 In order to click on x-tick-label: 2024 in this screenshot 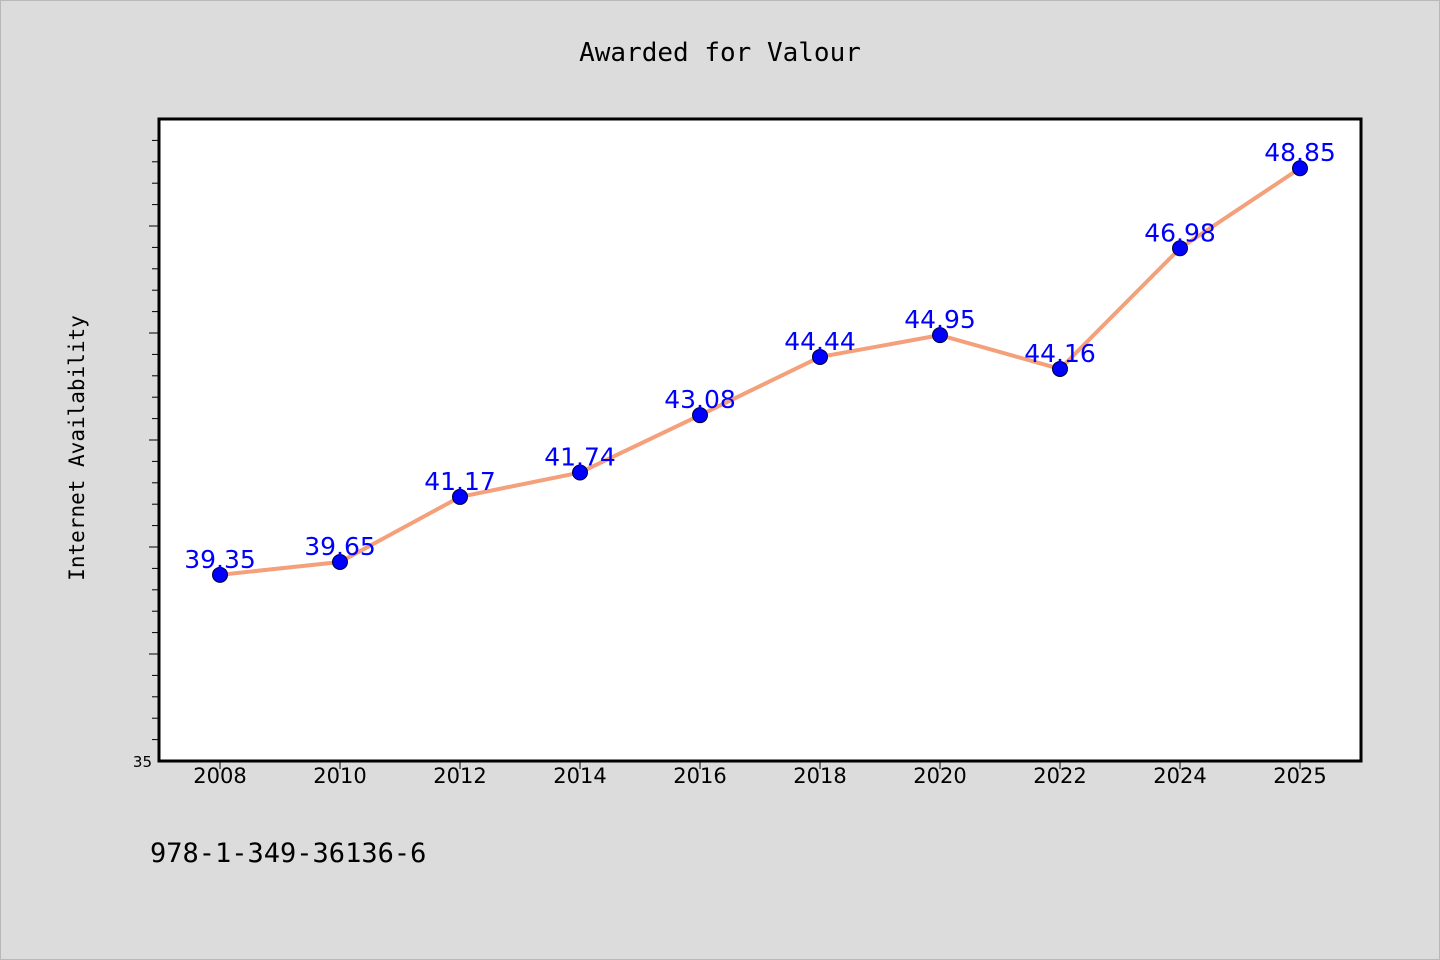, I will do `click(1179, 776)`.